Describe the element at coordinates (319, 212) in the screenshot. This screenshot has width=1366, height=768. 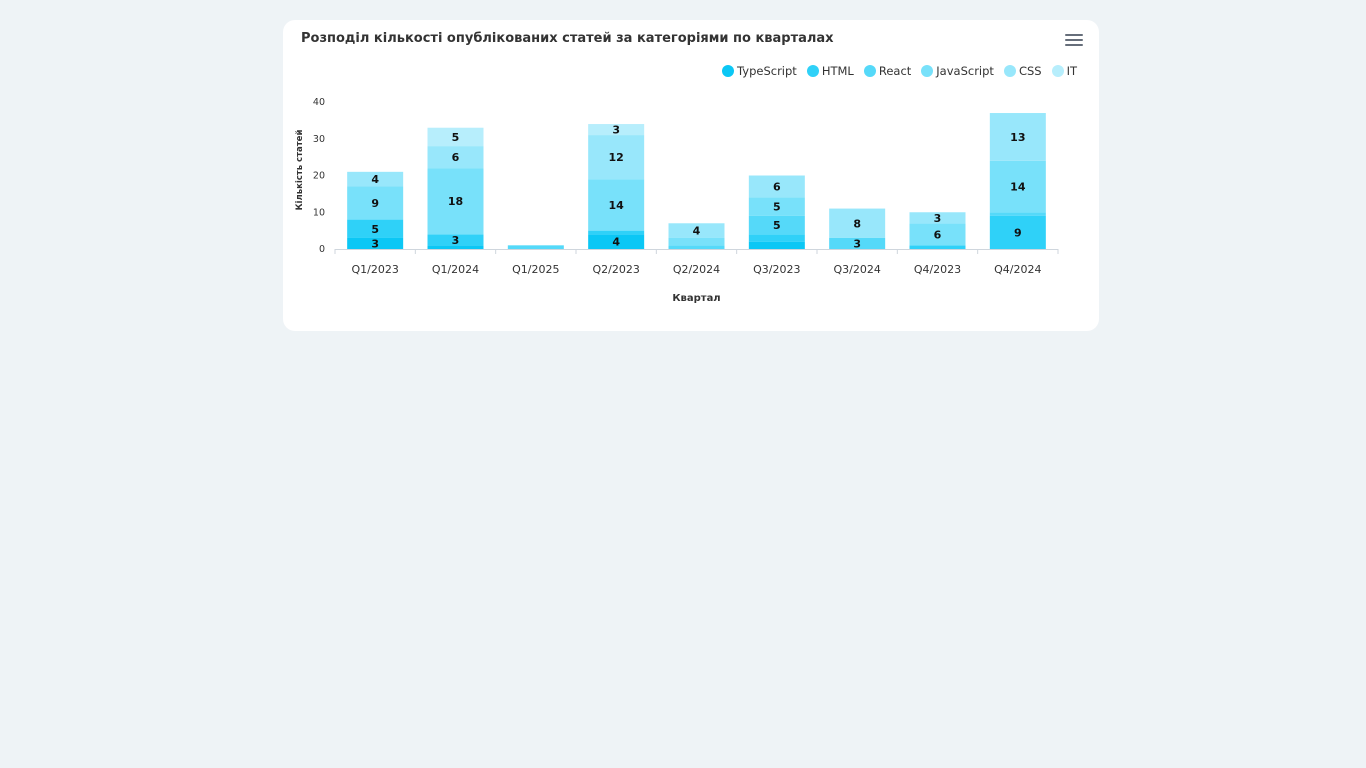
I see `y-tick-label: 10` at that location.